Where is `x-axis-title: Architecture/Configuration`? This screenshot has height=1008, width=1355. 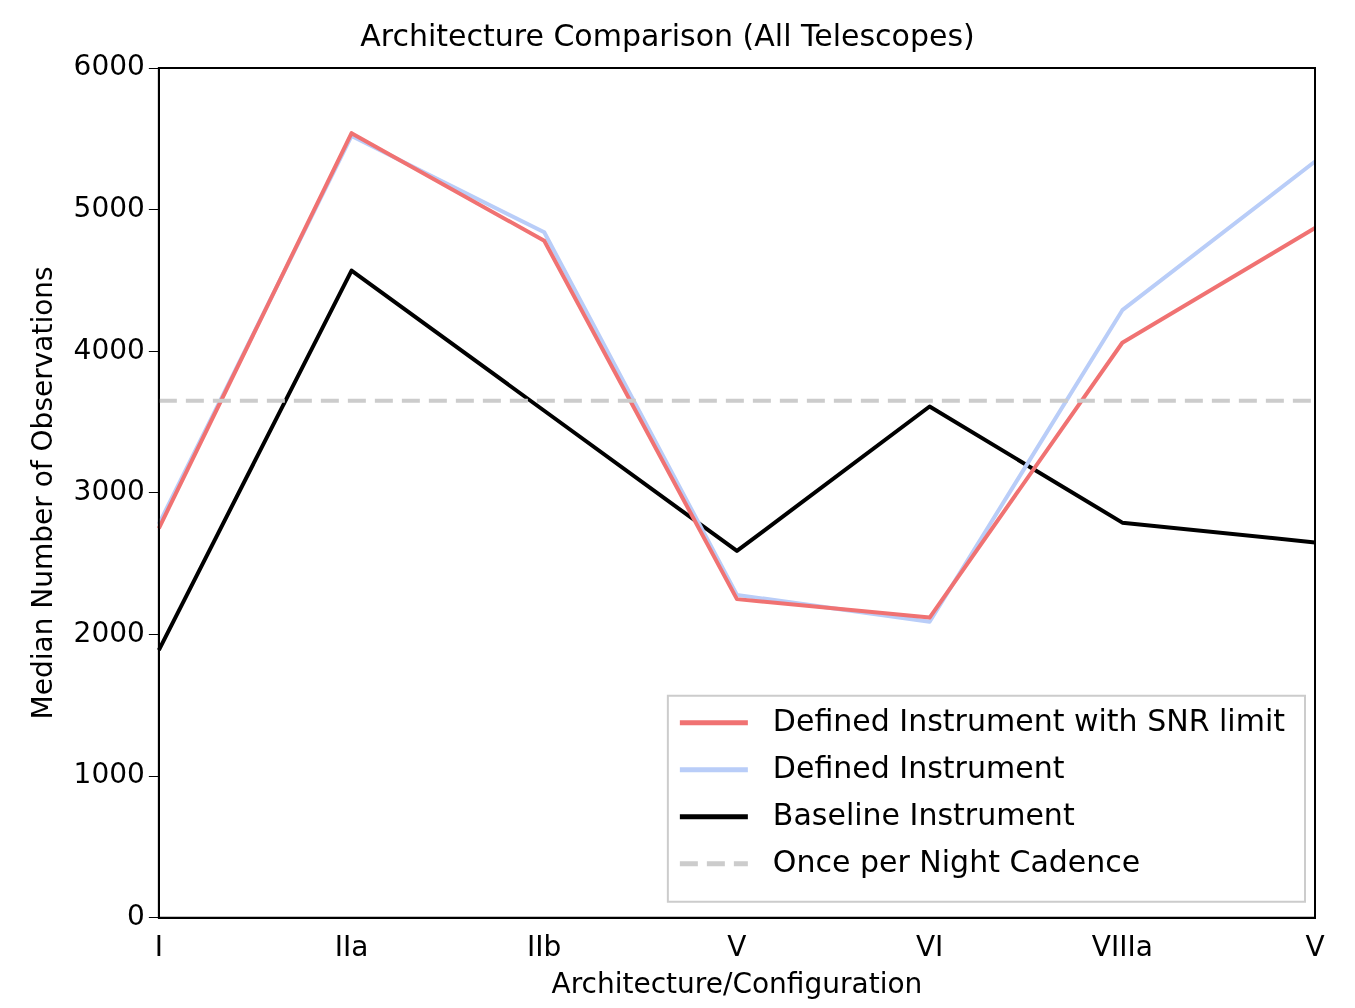 x-axis-title: Architecture/Configuration is located at coordinates (737, 984).